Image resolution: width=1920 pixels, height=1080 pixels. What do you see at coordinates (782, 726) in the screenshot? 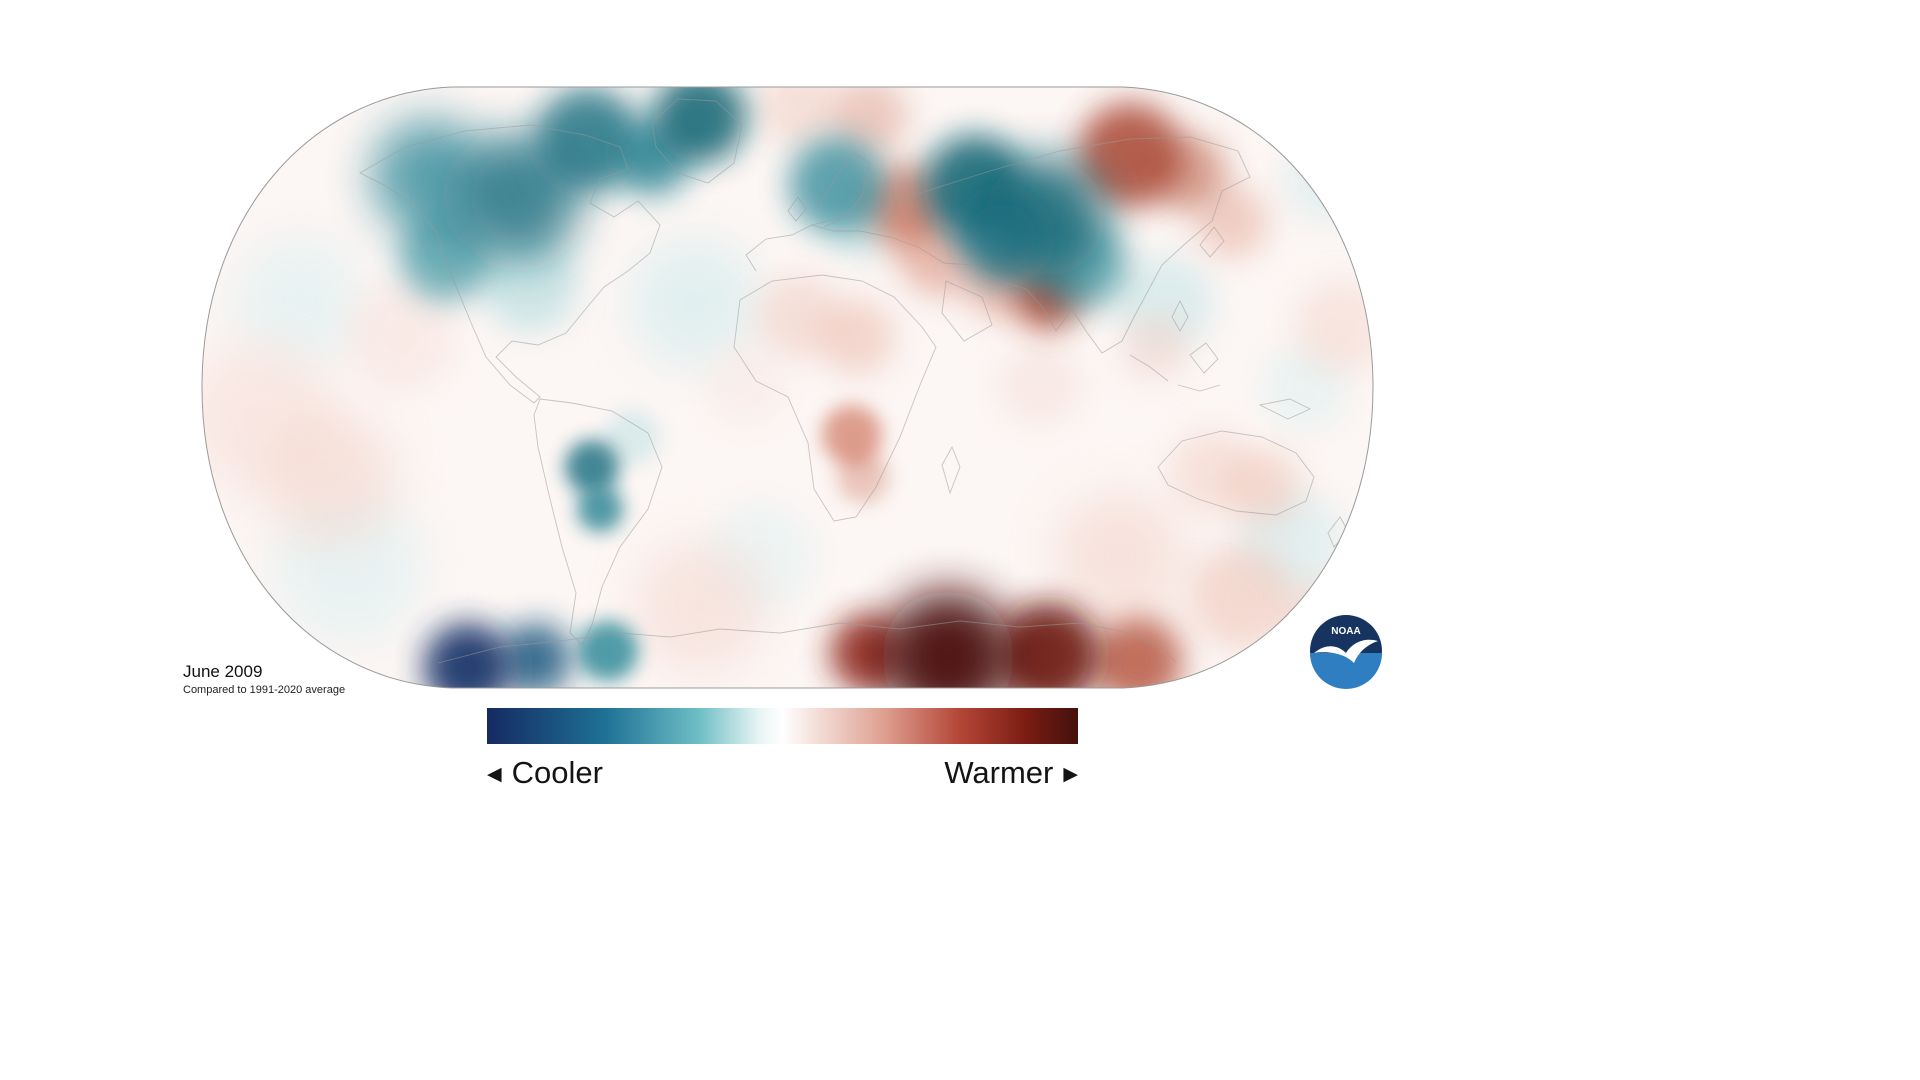
I see `colorbar` at bounding box center [782, 726].